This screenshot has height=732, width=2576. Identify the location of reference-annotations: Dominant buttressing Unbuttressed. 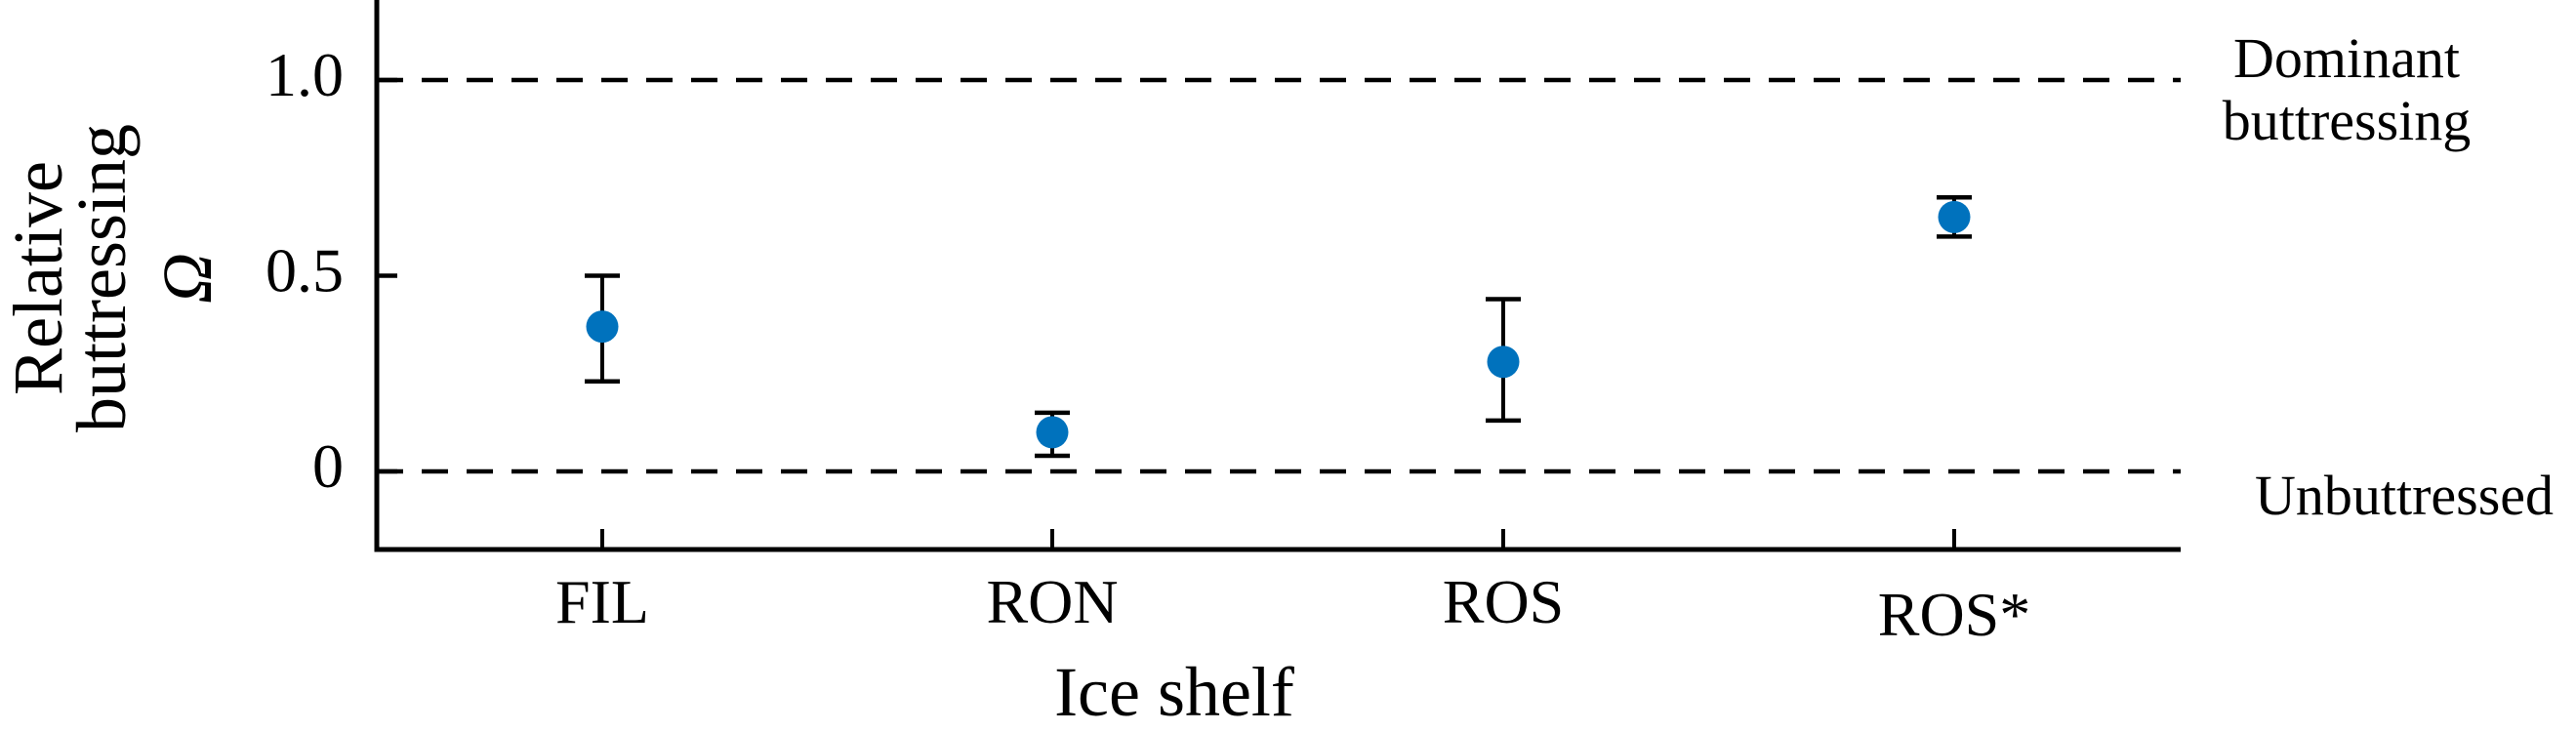
(2388, 276).